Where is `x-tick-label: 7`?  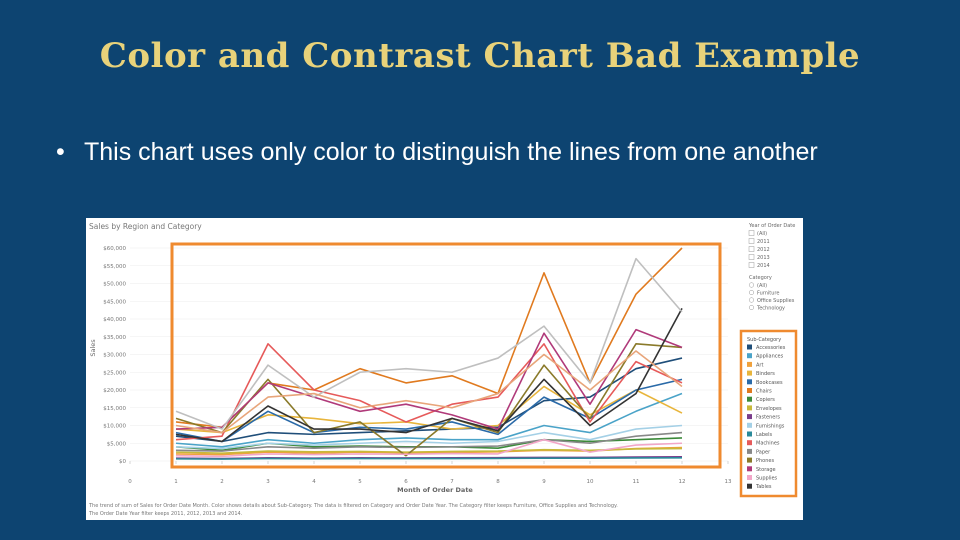 x-tick-label: 7 is located at coordinates (452, 482).